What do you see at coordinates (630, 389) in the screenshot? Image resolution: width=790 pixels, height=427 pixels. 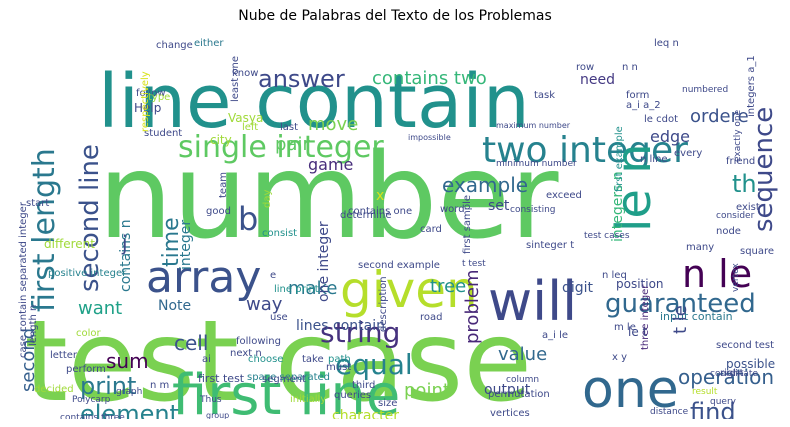 I see `word-one: one` at bounding box center [630, 389].